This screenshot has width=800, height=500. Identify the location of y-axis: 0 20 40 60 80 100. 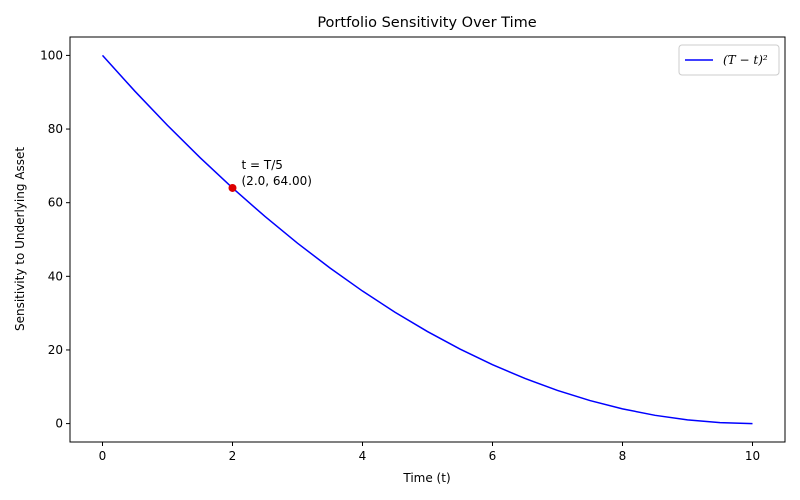
(55, 239).